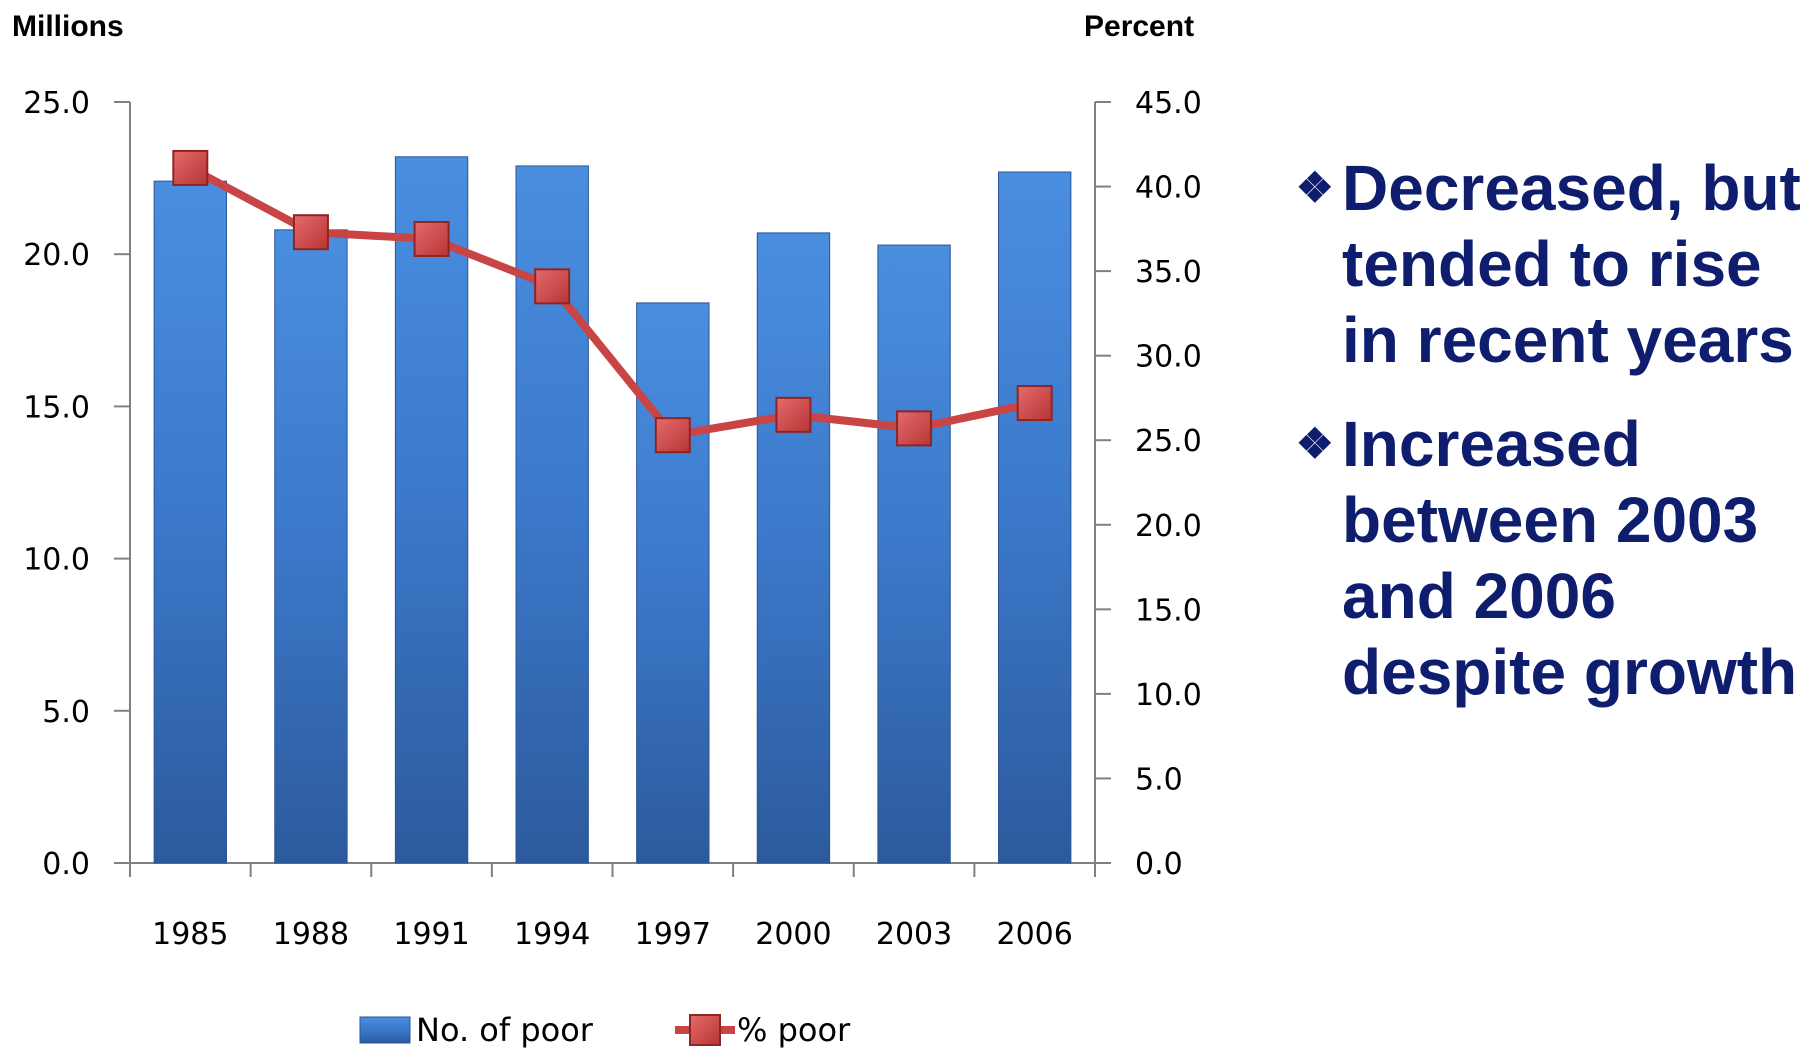  I want to click on bar-2000, so click(793, 548).